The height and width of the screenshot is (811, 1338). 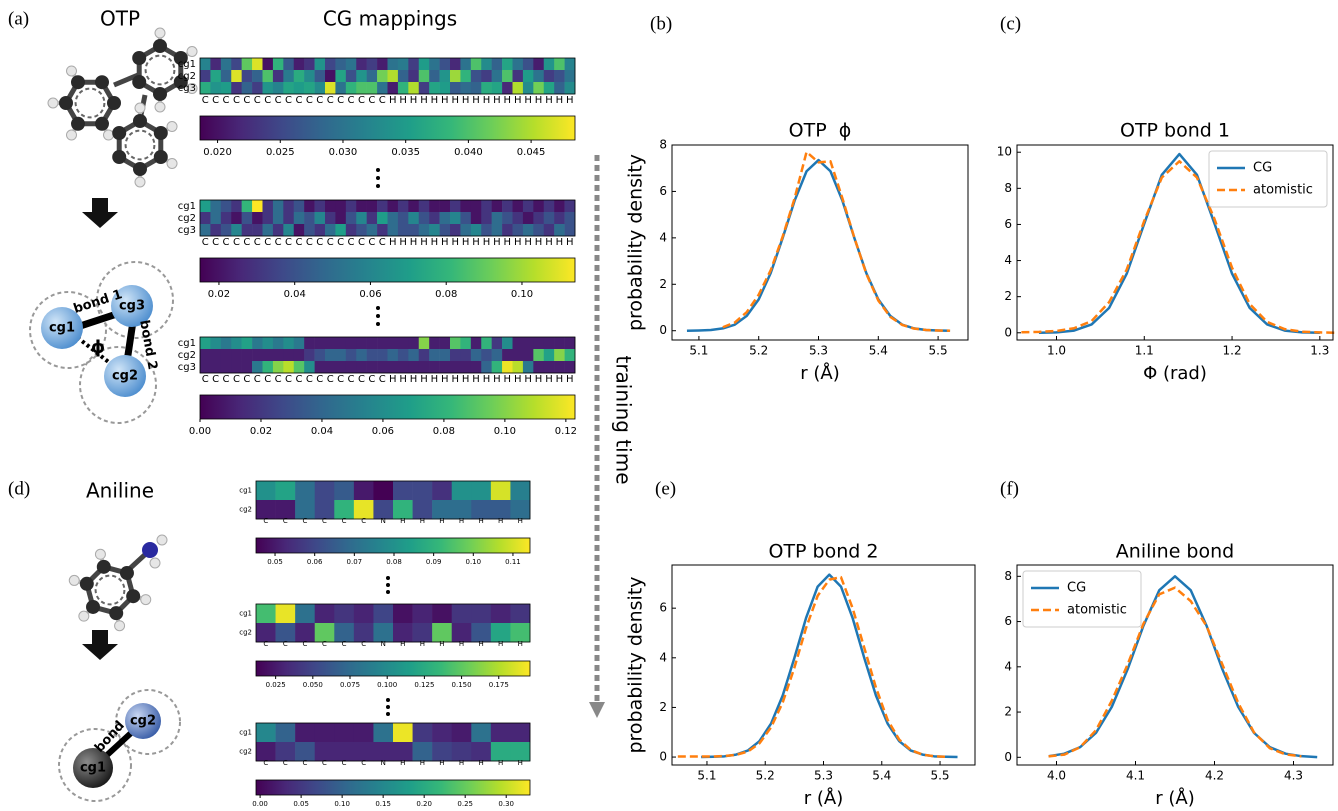 I want to click on row-label: cg3, so click(x=187, y=88).